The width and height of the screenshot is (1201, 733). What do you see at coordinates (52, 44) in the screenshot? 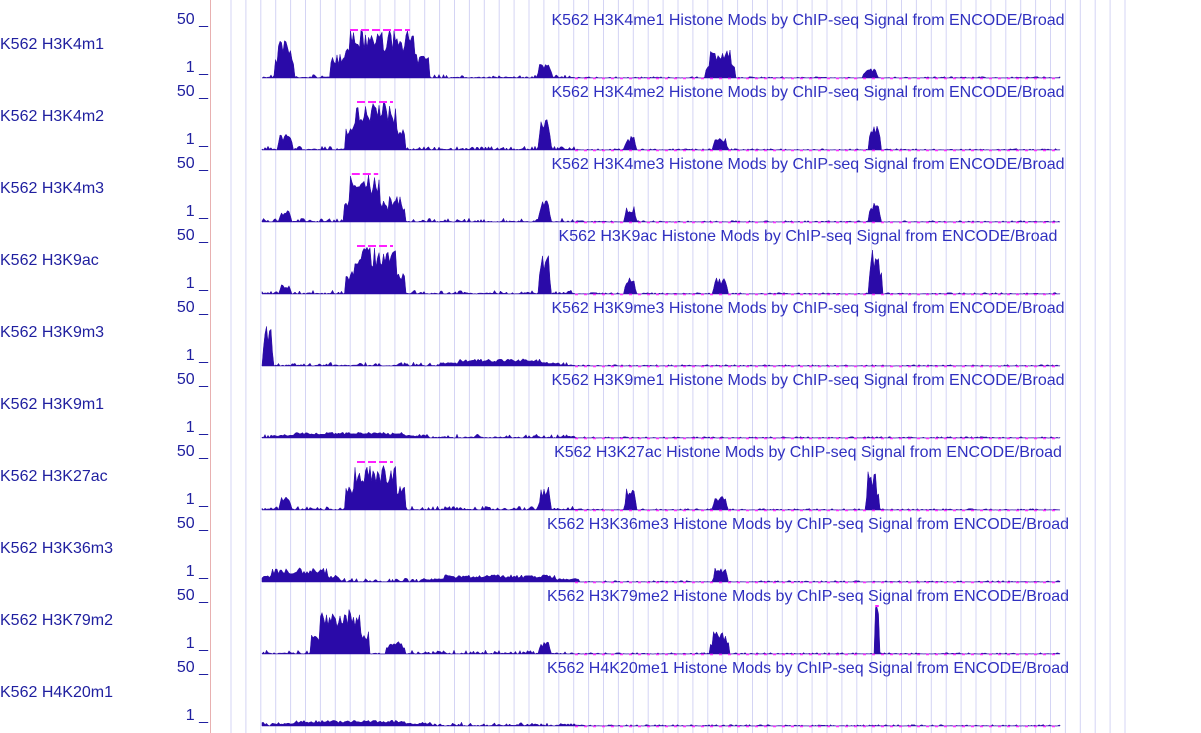
I see `track-label: K562 H3K4m1` at bounding box center [52, 44].